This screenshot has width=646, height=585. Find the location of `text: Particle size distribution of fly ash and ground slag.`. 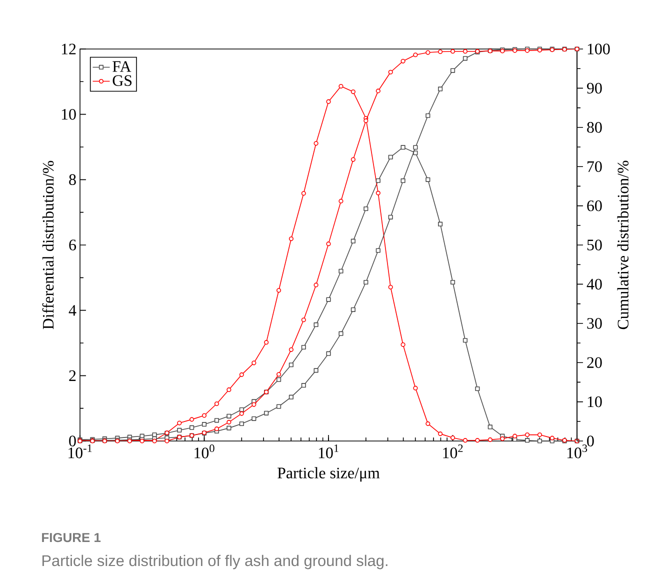

text: Particle size distribution of fly ash and ground slag. is located at coordinates (215, 562).